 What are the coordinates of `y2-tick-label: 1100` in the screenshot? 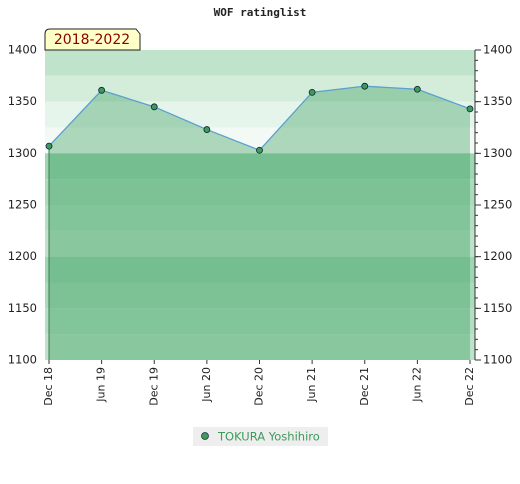 It's located at (497, 360).